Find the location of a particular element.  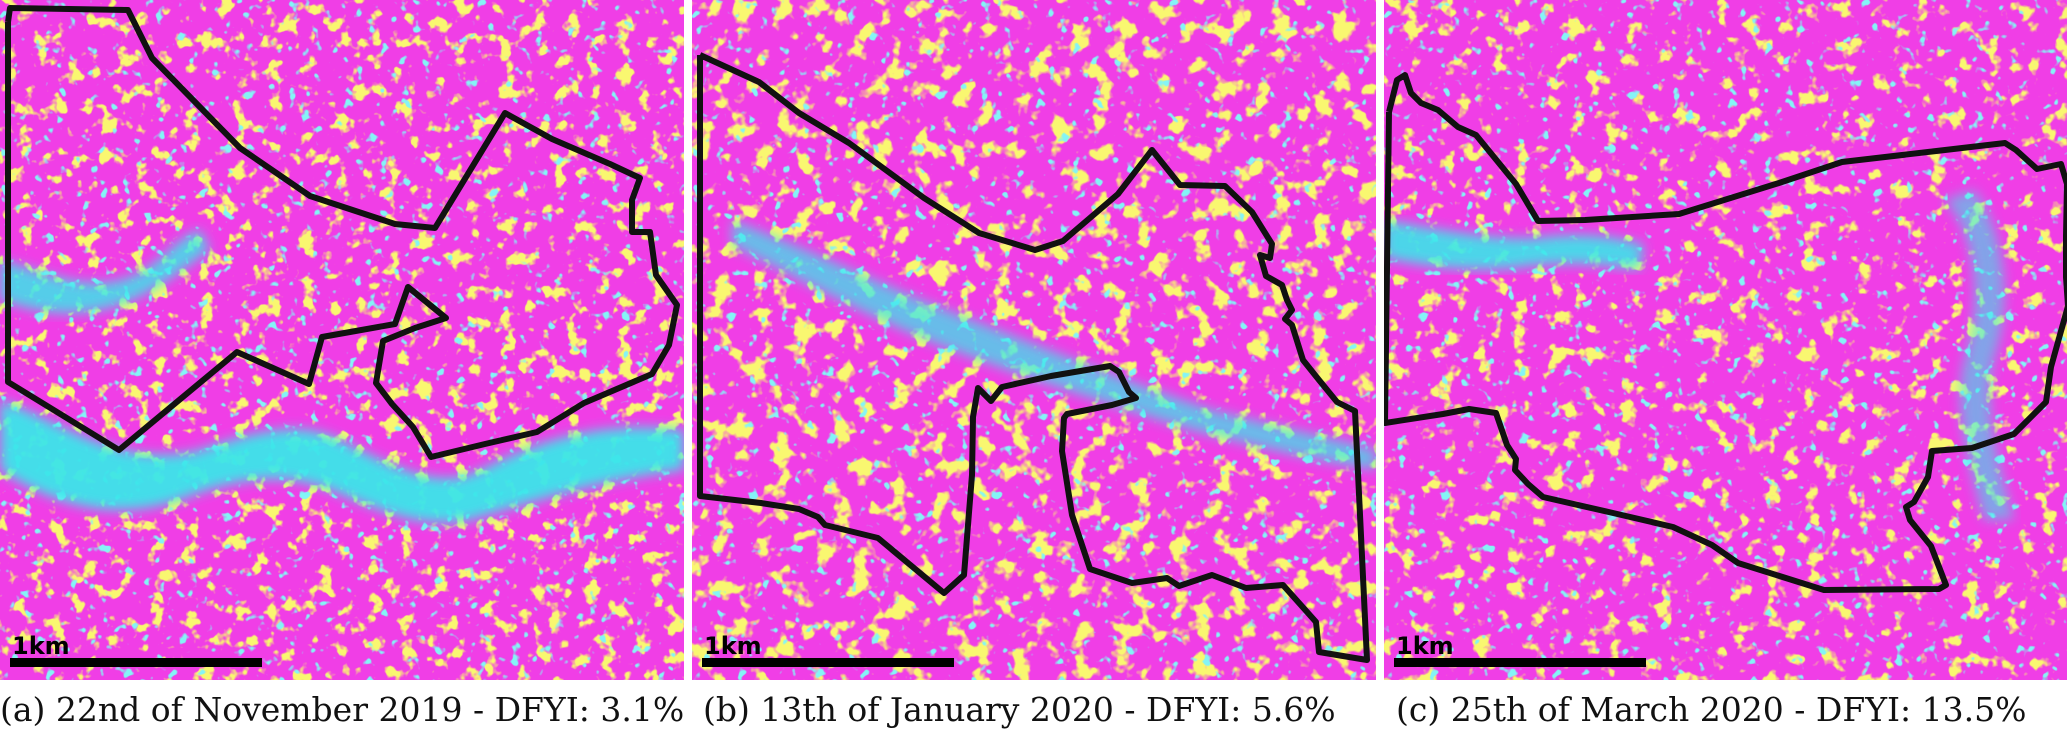

scale-label-b: 1km is located at coordinates (733, 646).